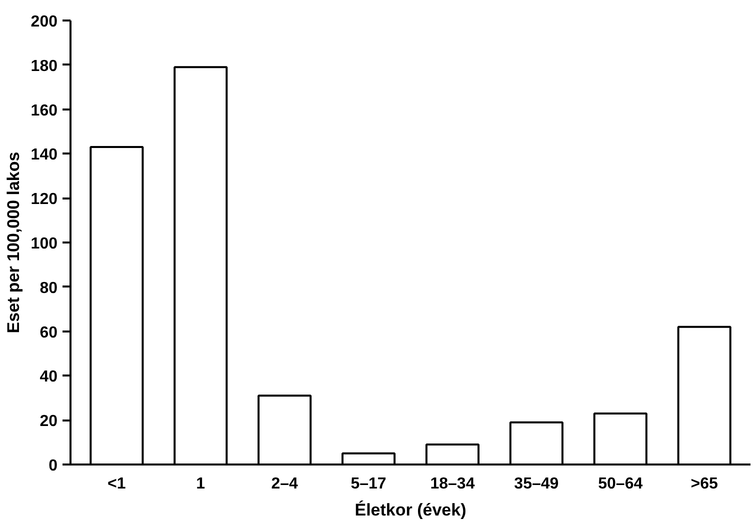 This screenshot has width=755, height=522. Describe the element at coordinates (452, 484) in the screenshot. I see `x-tick-label: 18–34` at that location.